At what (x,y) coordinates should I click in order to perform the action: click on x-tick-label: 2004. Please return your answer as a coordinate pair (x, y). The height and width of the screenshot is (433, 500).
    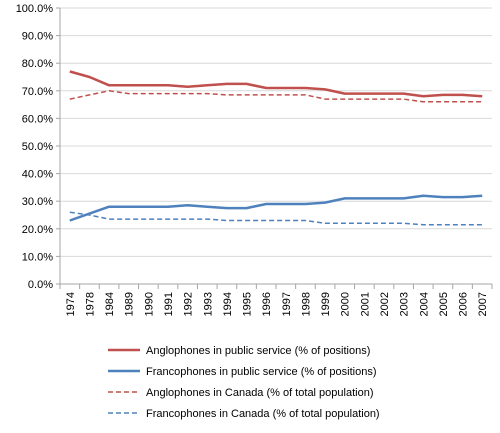
    Looking at the image, I should click on (424, 304).